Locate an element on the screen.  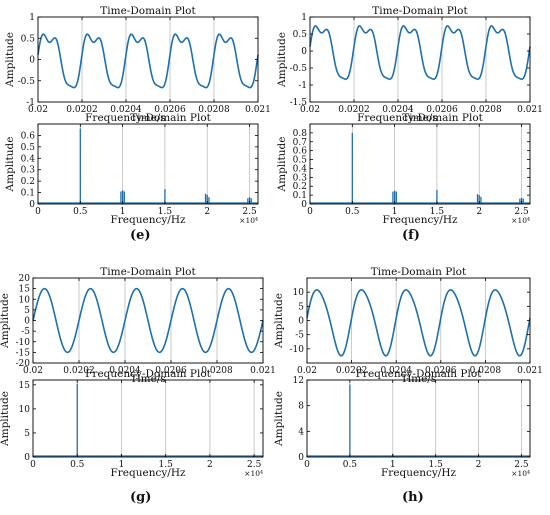
y-tick-label: 1 is located at coordinates (304, 18).